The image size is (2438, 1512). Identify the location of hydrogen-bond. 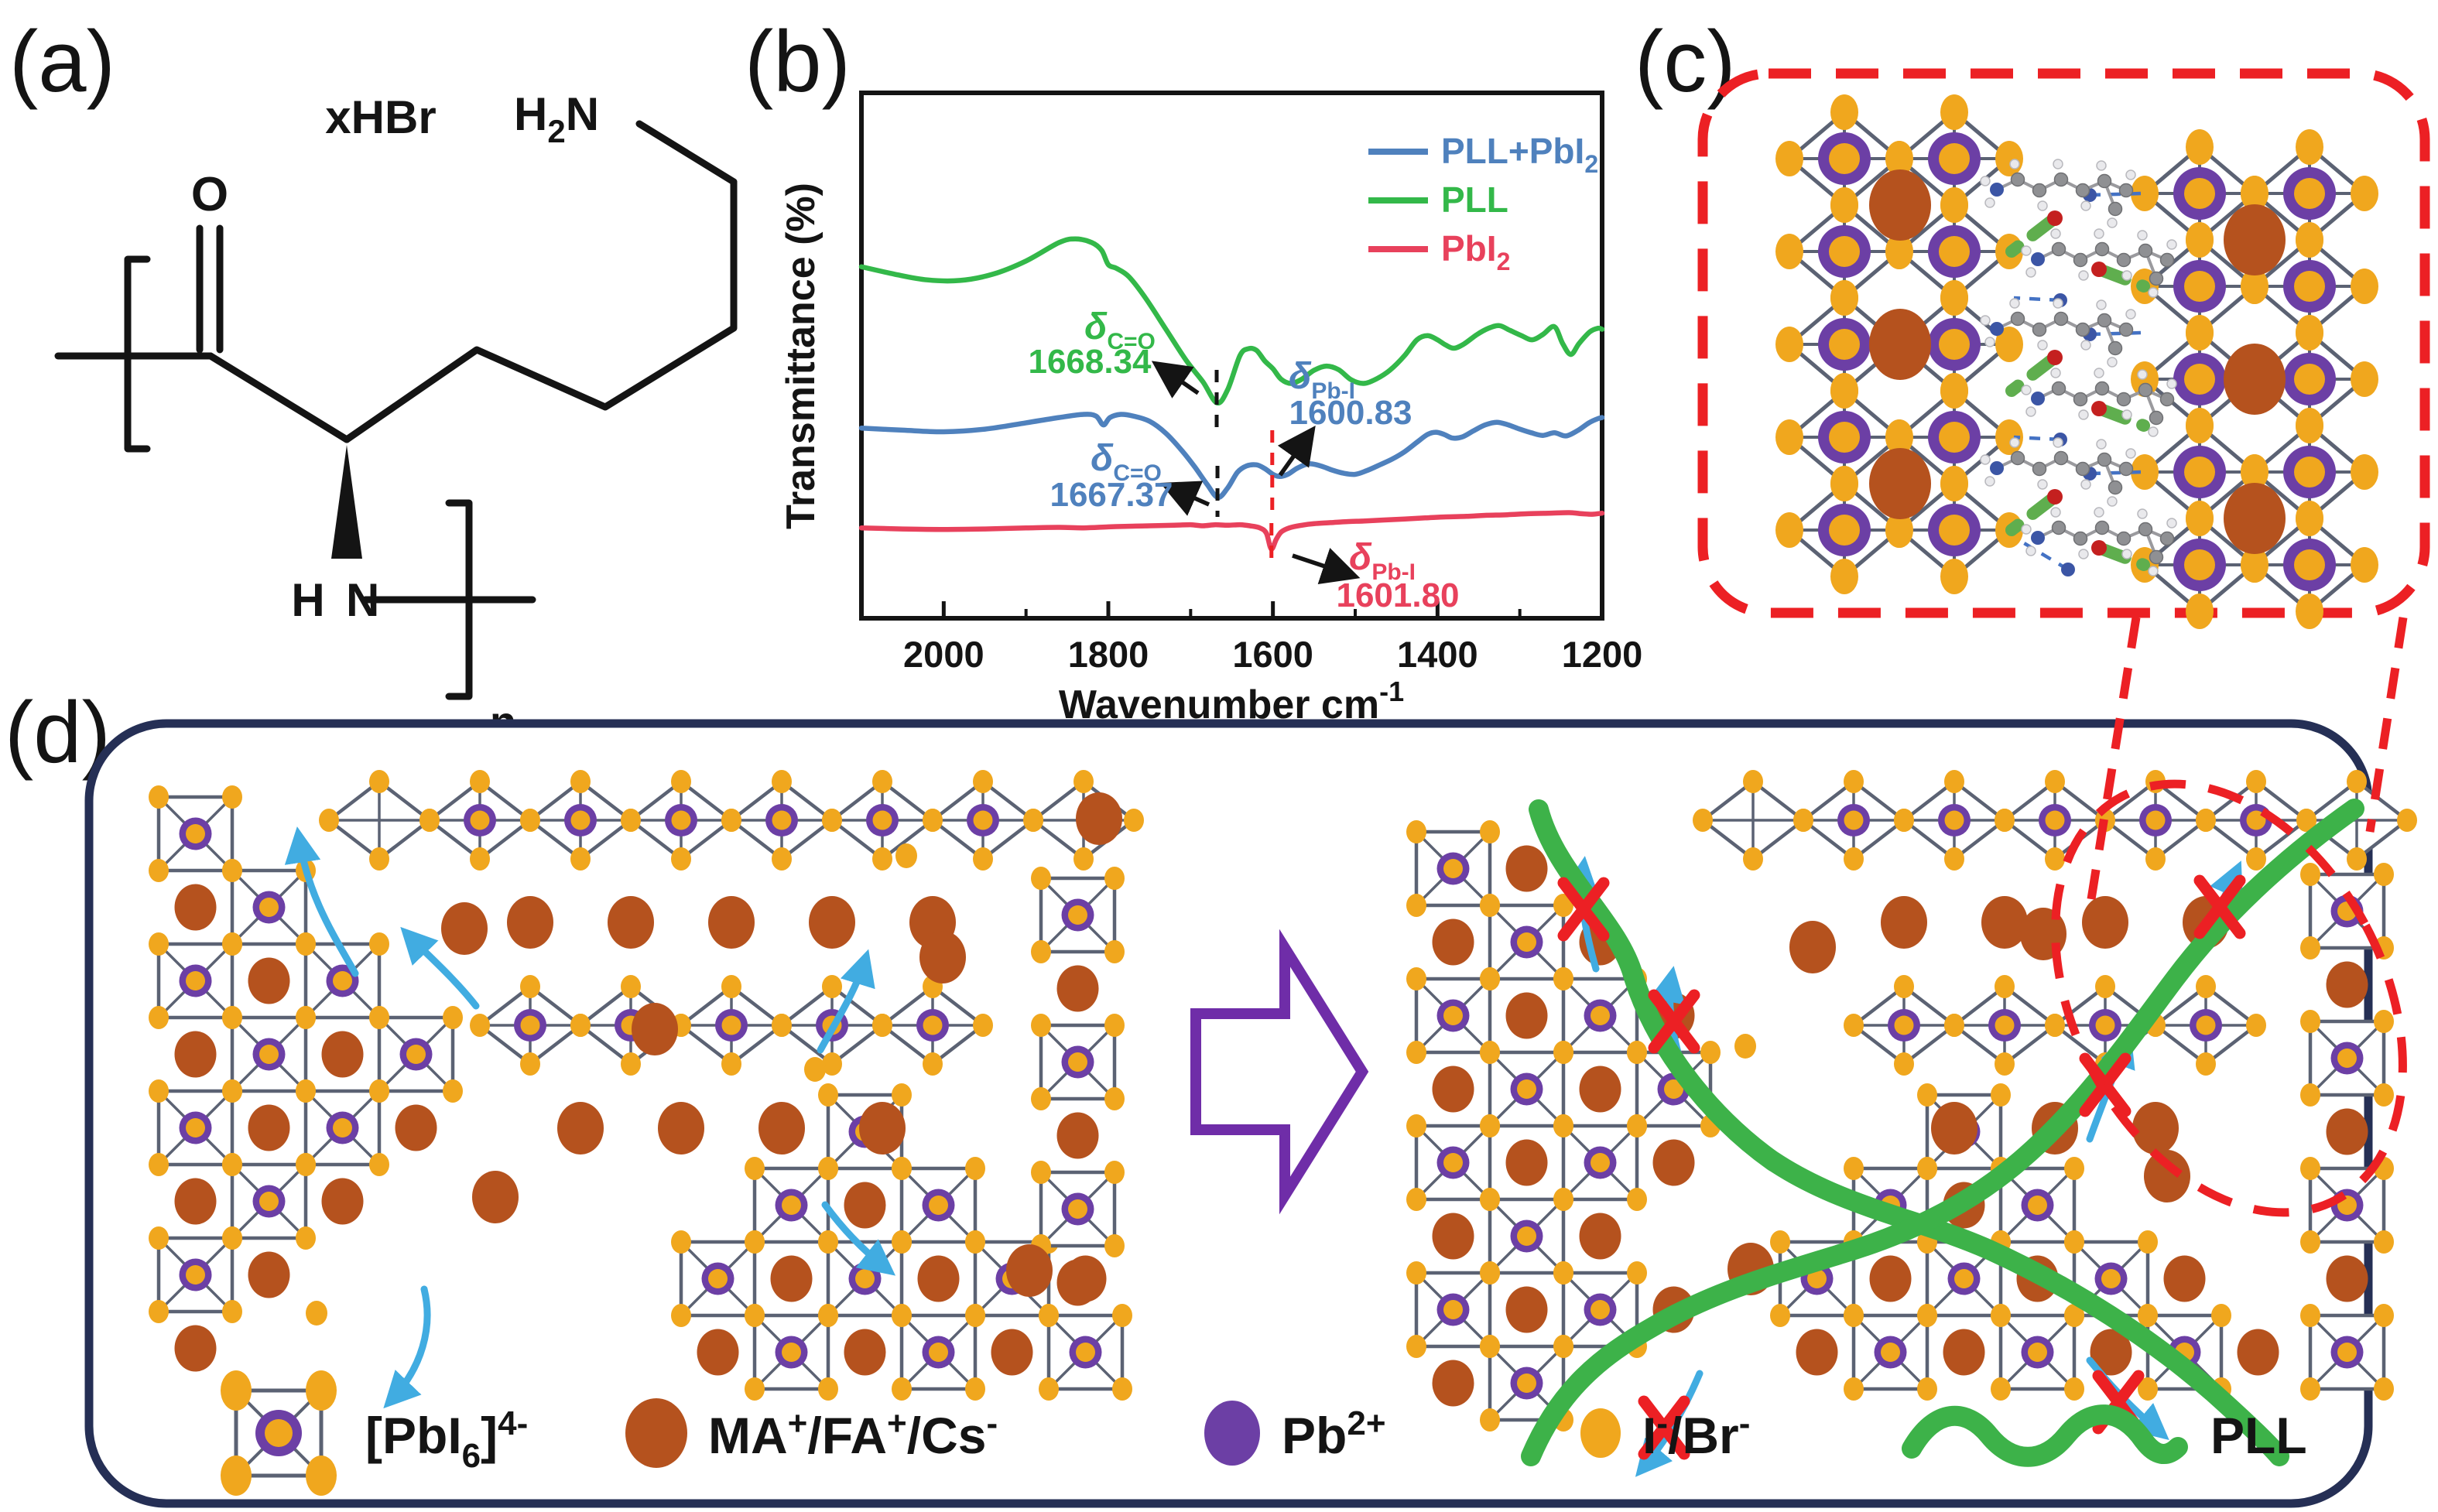
(2037, 299).